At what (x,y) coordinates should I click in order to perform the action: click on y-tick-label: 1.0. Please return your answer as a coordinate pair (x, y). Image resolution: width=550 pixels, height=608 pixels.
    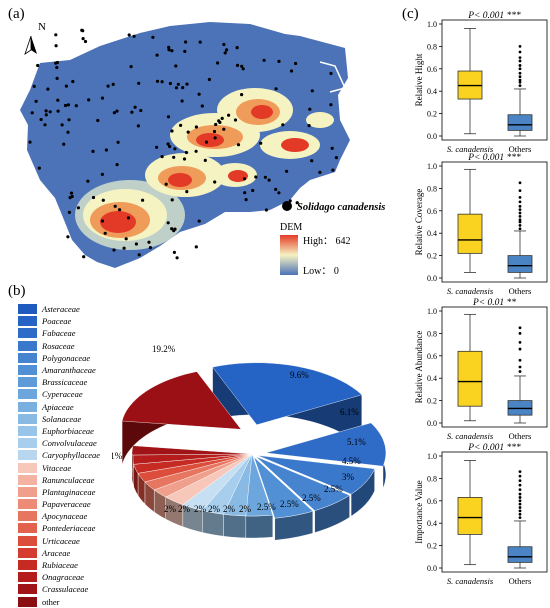
    Looking at the image, I should click on (432, 24).